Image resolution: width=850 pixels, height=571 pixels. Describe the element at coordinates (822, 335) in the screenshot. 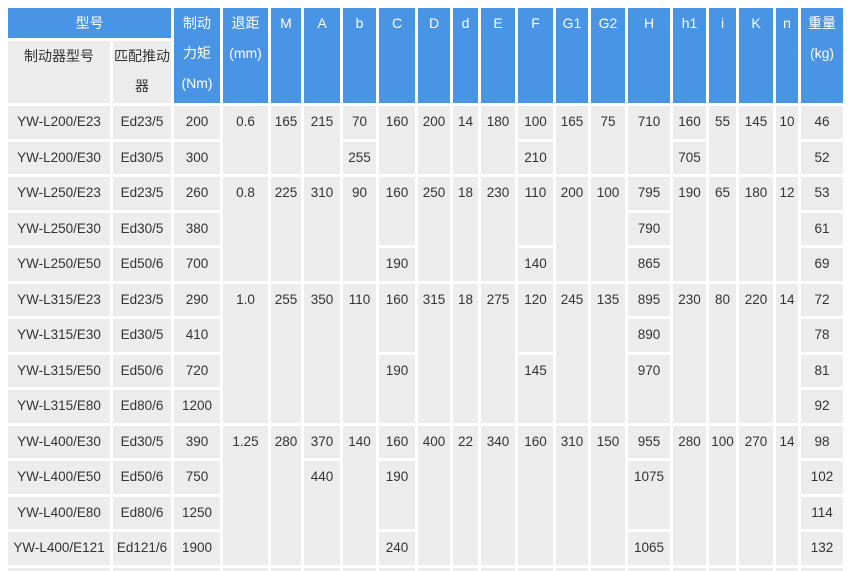

I see `cell-weight_kg: 78` at that location.